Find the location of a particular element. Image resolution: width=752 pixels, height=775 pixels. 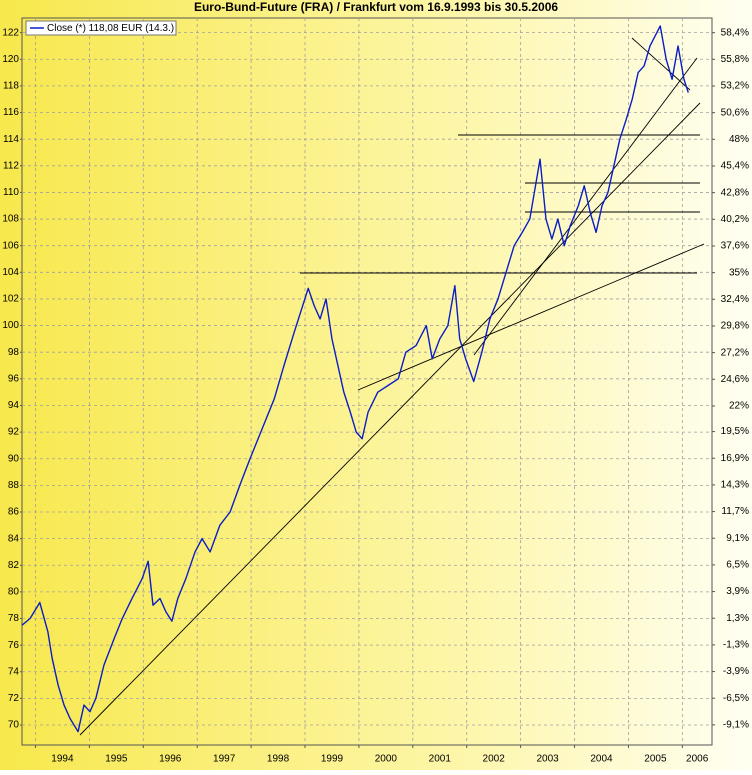

x-tick-label: 2001 is located at coordinates (440, 759).